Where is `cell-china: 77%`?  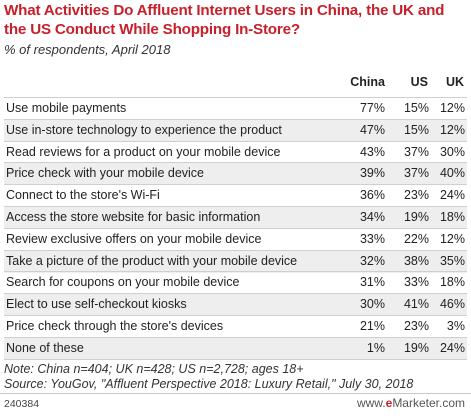
cell-china: 77% is located at coordinates (372, 108).